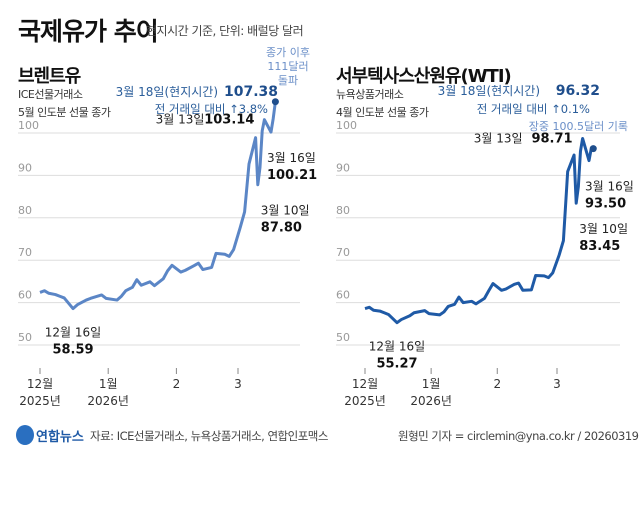 The height and width of the screenshot is (515, 640). Describe the element at coordinates (479, 230) in the screenshot. I see `series-line` at that location.